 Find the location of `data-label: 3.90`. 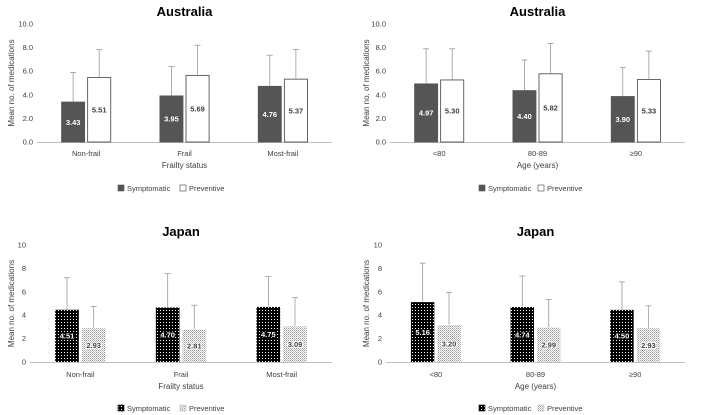

data-label: 3.90 is located at coordinates (622, 119).